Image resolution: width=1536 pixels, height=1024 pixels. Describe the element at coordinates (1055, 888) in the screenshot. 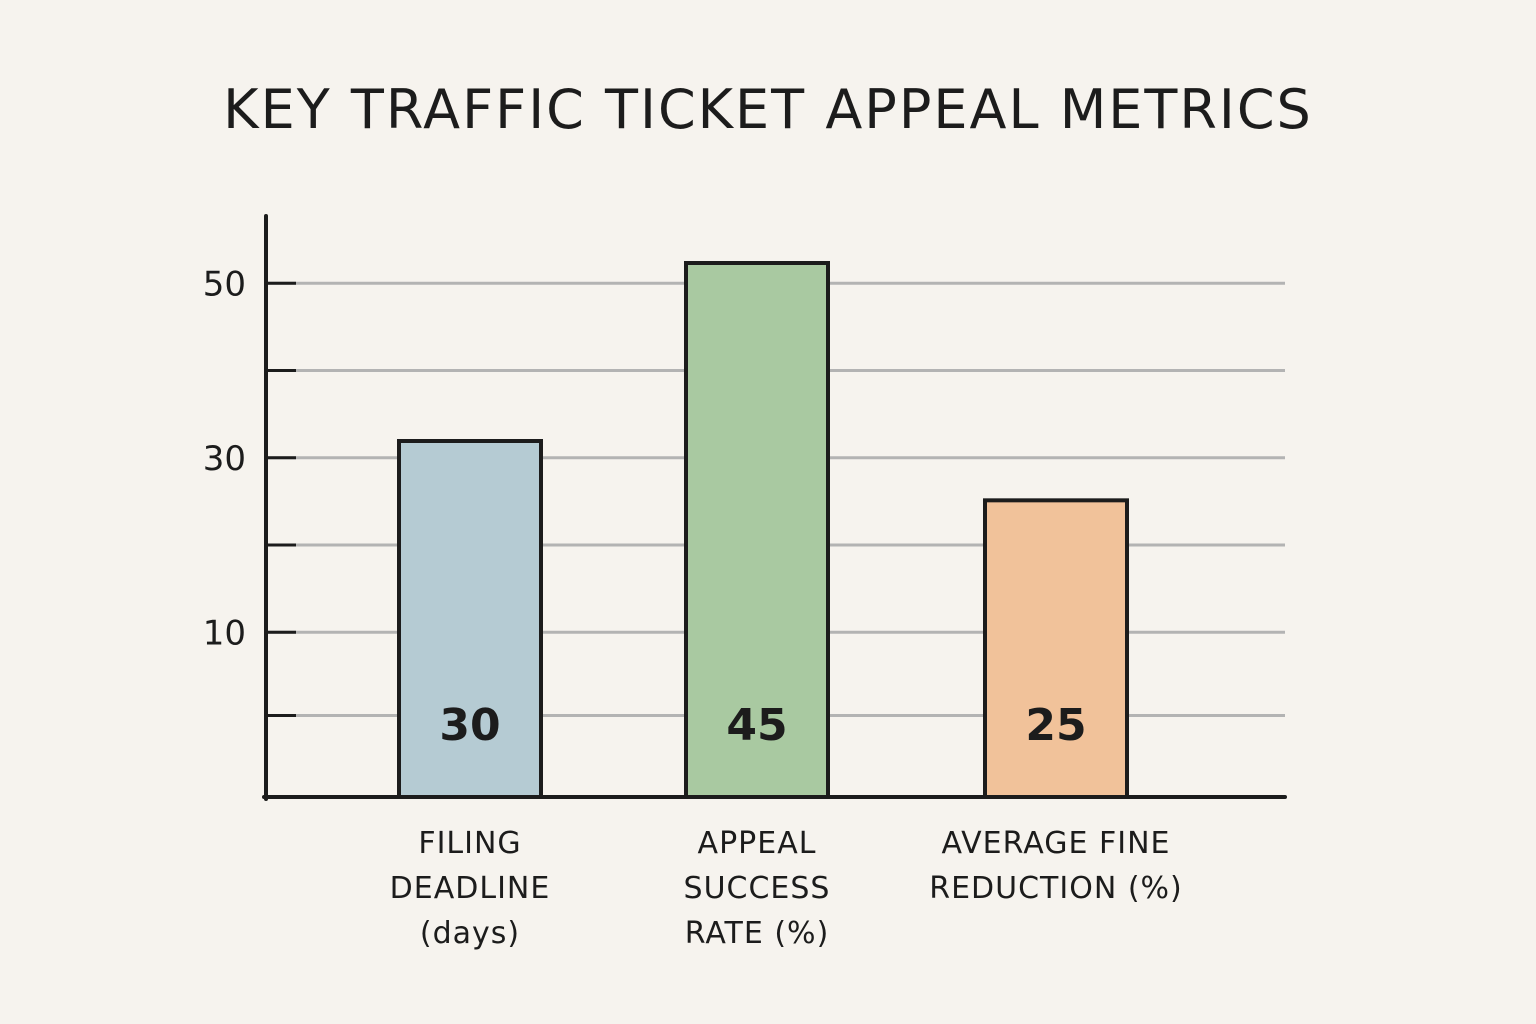

I see `x-category-label-line: REDUCTION (%)` at that location.